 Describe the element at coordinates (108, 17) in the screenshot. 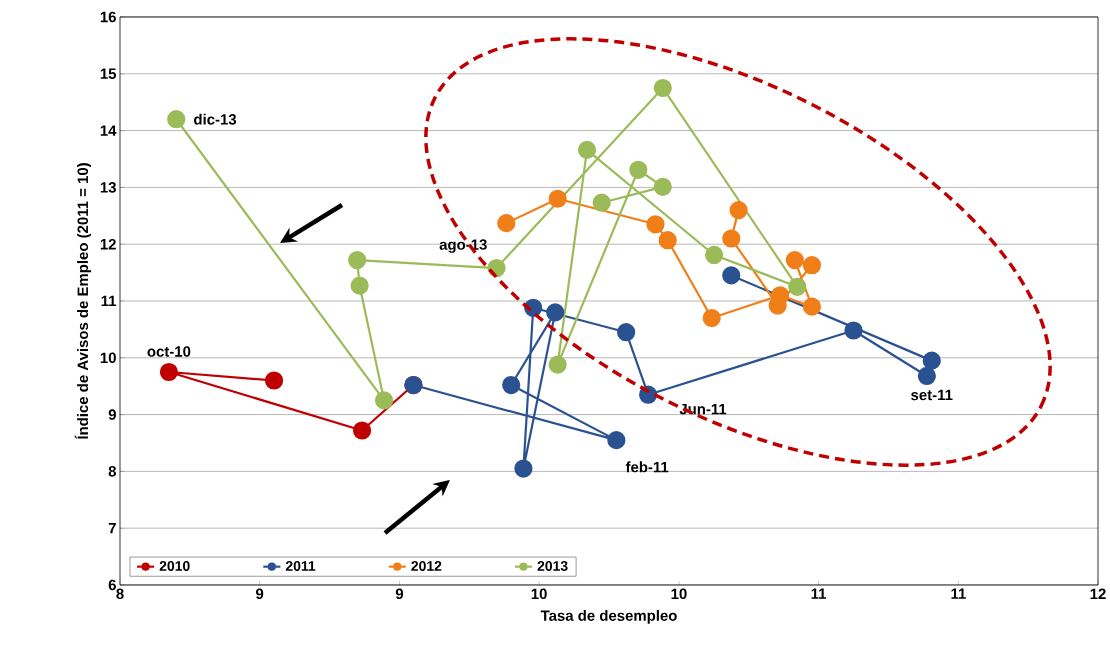

I see `y-tick-label: 16` at that location.